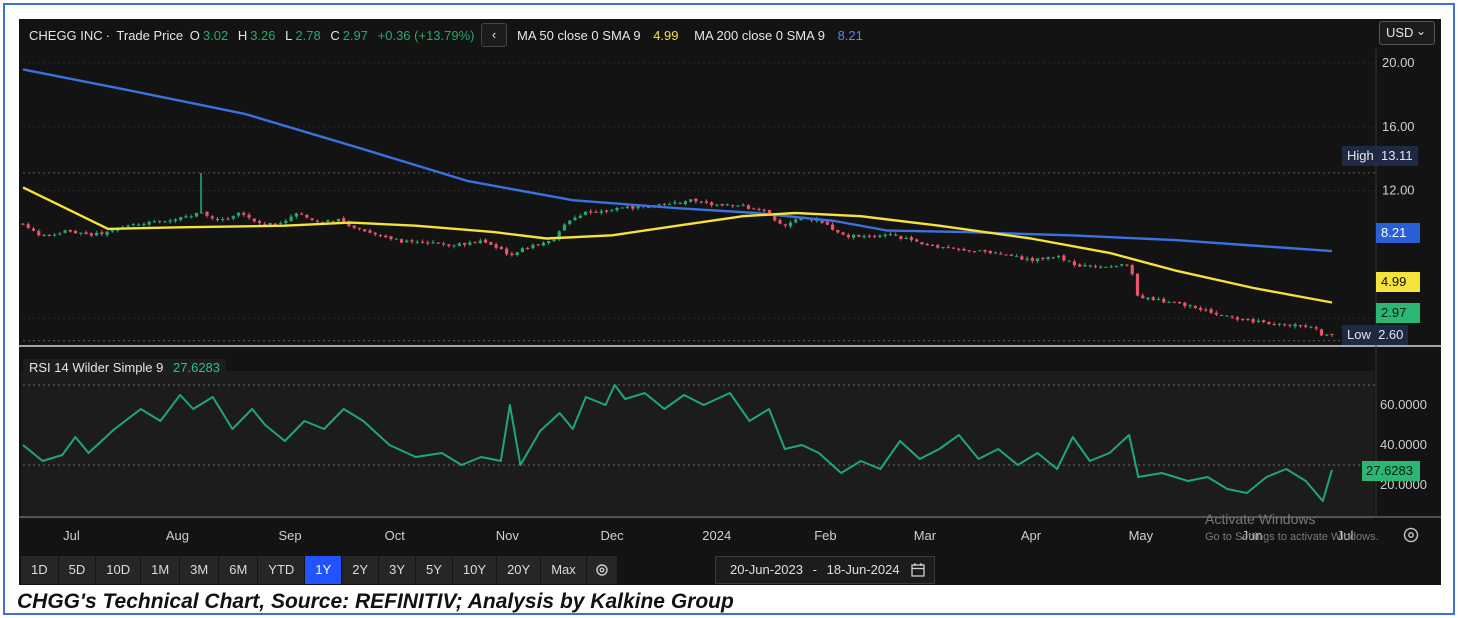 The width and height of the screenshot is (1458, 618). I want to click on range-button-3y: 3Y, so click(398, 570).